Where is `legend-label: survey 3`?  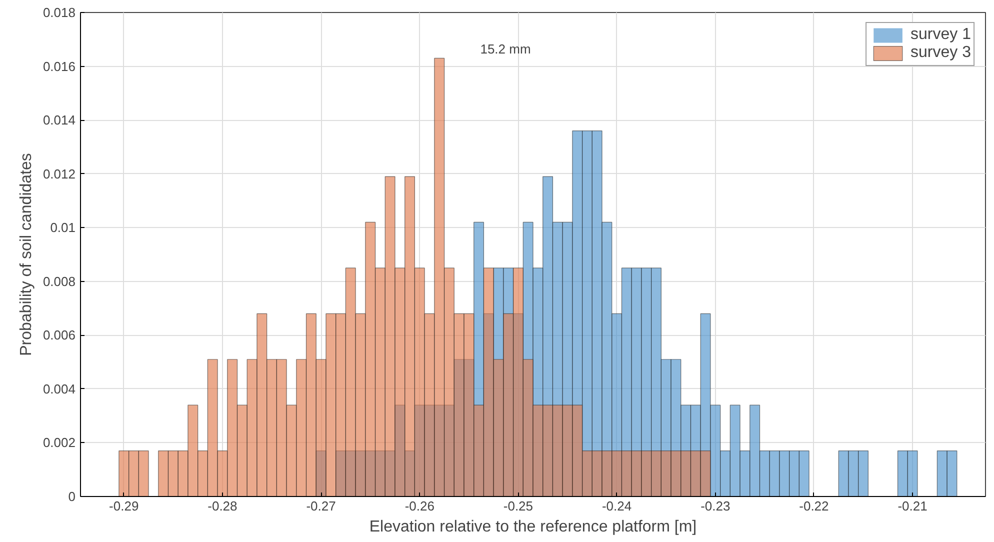 legend-label: survey 3 is located at coordinates (940, 53).